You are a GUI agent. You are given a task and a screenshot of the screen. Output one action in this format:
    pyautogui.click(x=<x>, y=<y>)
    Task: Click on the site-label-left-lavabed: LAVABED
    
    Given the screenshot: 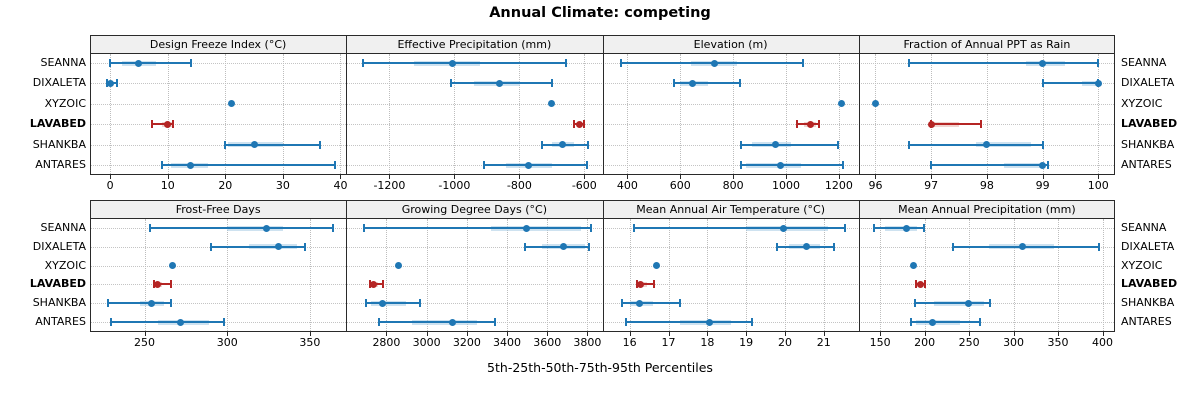 What is the action you would take?
    pyautogui.click(x=57, y=124)
    